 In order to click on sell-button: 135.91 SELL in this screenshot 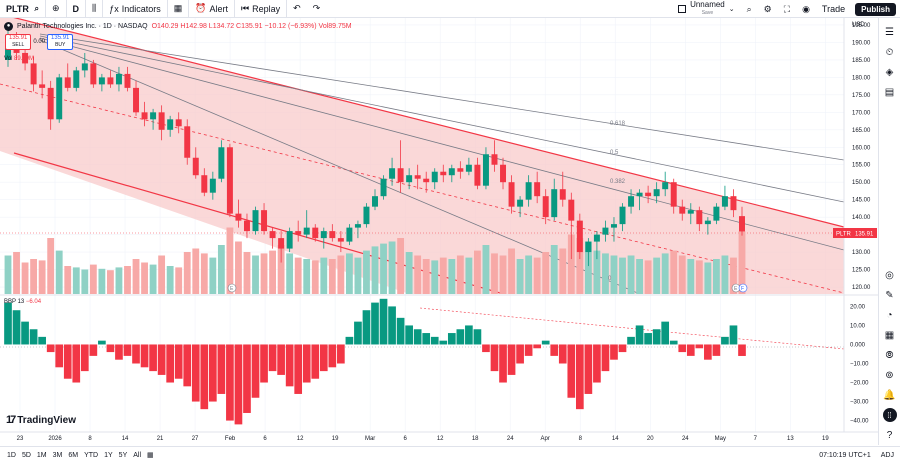, I will do `click(18, 42)`.